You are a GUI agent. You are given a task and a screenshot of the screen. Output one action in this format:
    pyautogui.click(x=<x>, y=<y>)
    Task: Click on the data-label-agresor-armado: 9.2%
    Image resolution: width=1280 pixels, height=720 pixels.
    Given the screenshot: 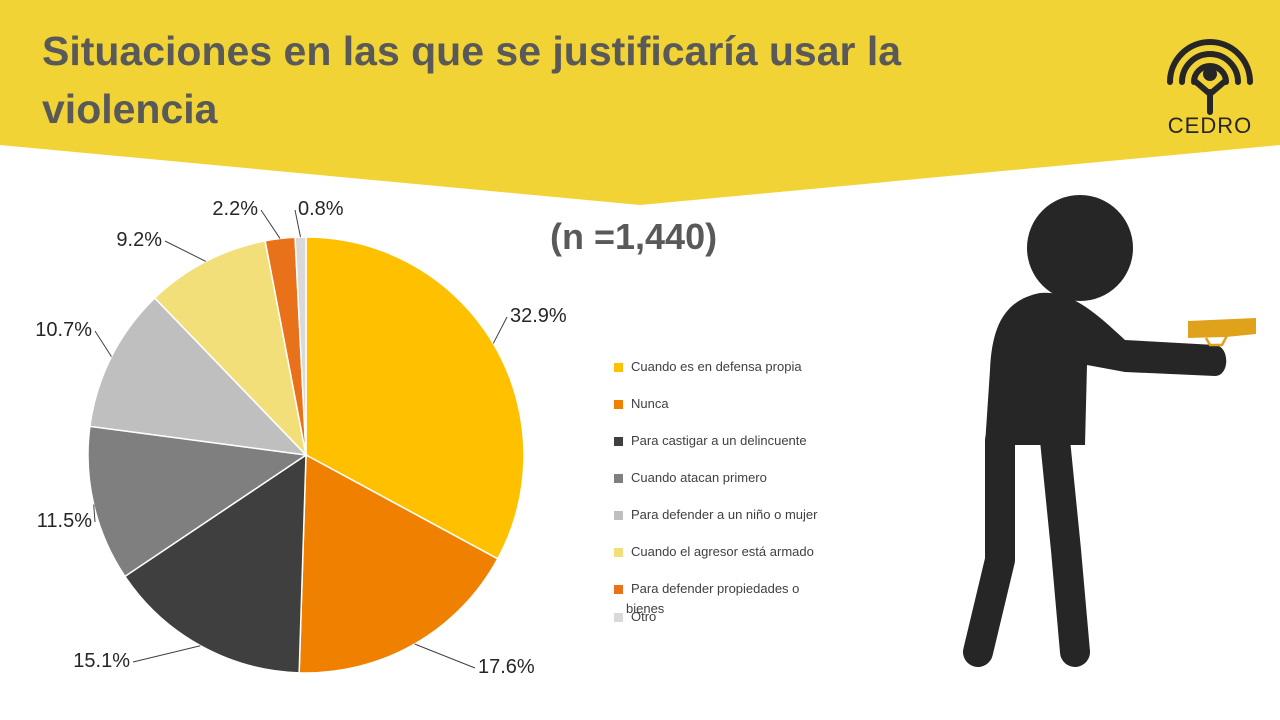 What is the action you would take?
    pyautogui.click(x=139, y=240)
    